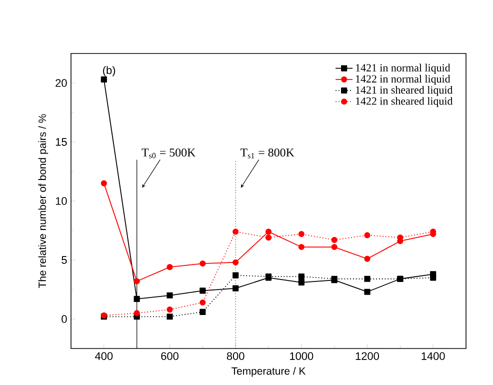 This screenshot has height=385, width=493. I want to click on x-tick-label: 1000, so click(302, 356).